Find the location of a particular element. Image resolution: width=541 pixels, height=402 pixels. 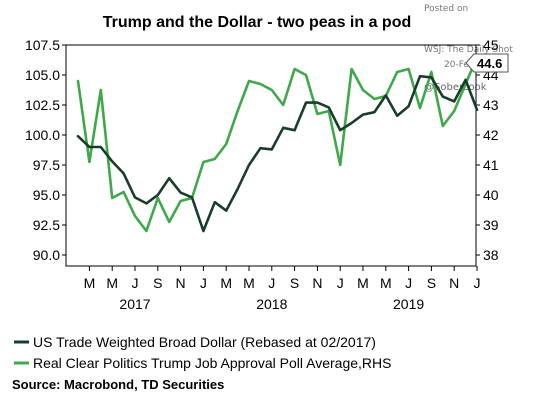

left-axis: 107.5 105.0 102.5 100.0 97.5 95.0 92.5 90.0 is located at coordinates (45, 150).